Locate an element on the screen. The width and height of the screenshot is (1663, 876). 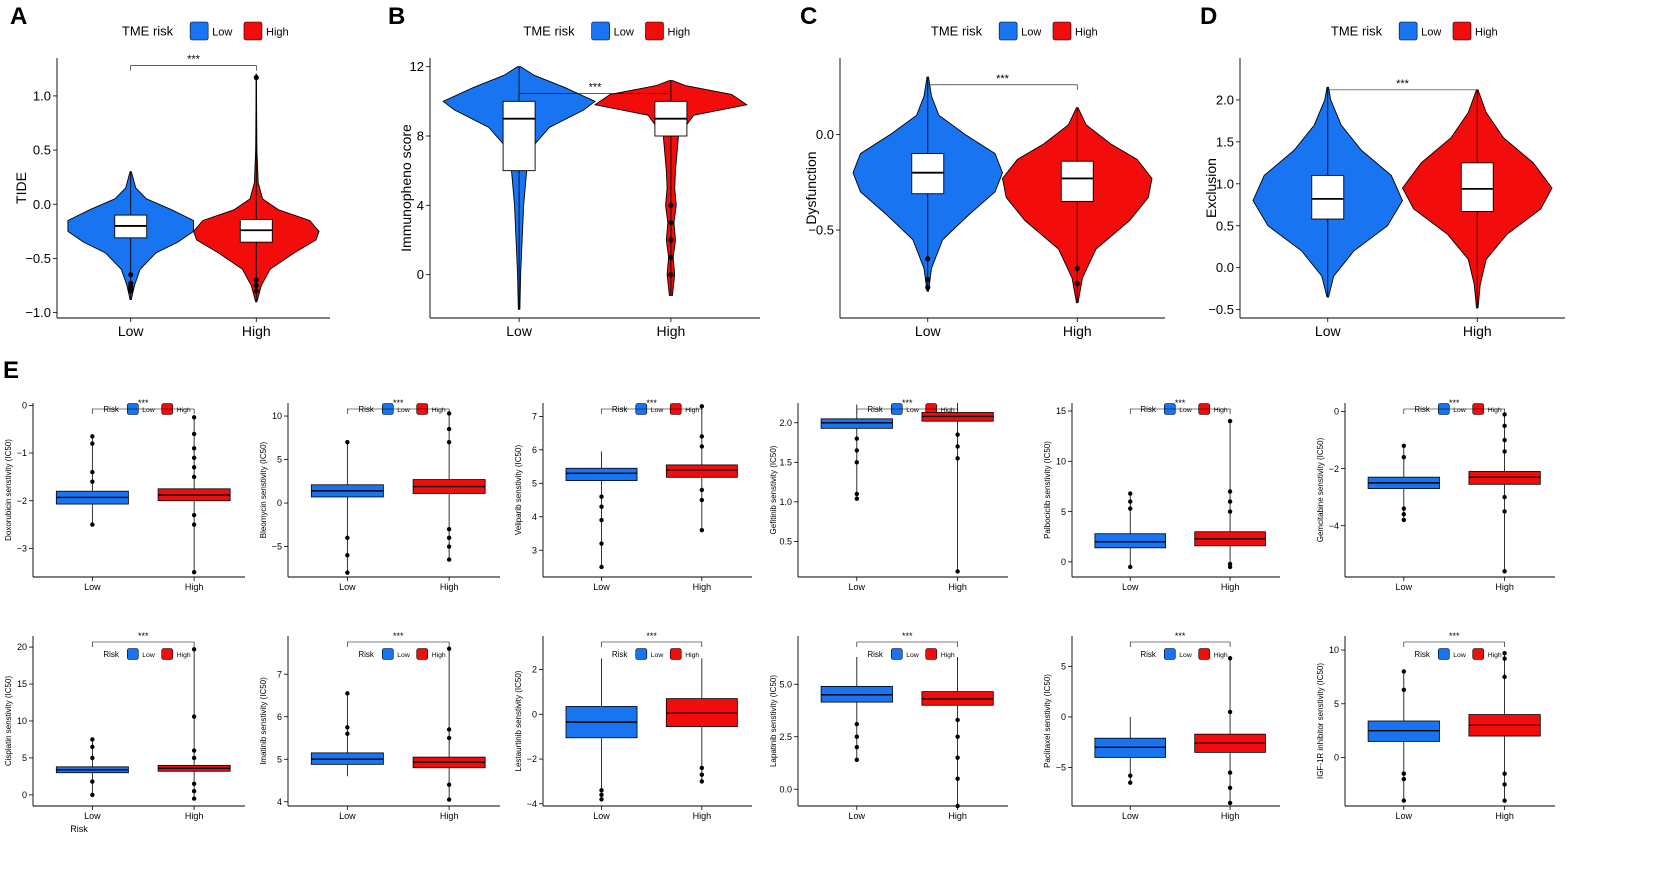
y-axis-title: Cisplatin senstivity (IC50) is located at coordinates (8, 721).